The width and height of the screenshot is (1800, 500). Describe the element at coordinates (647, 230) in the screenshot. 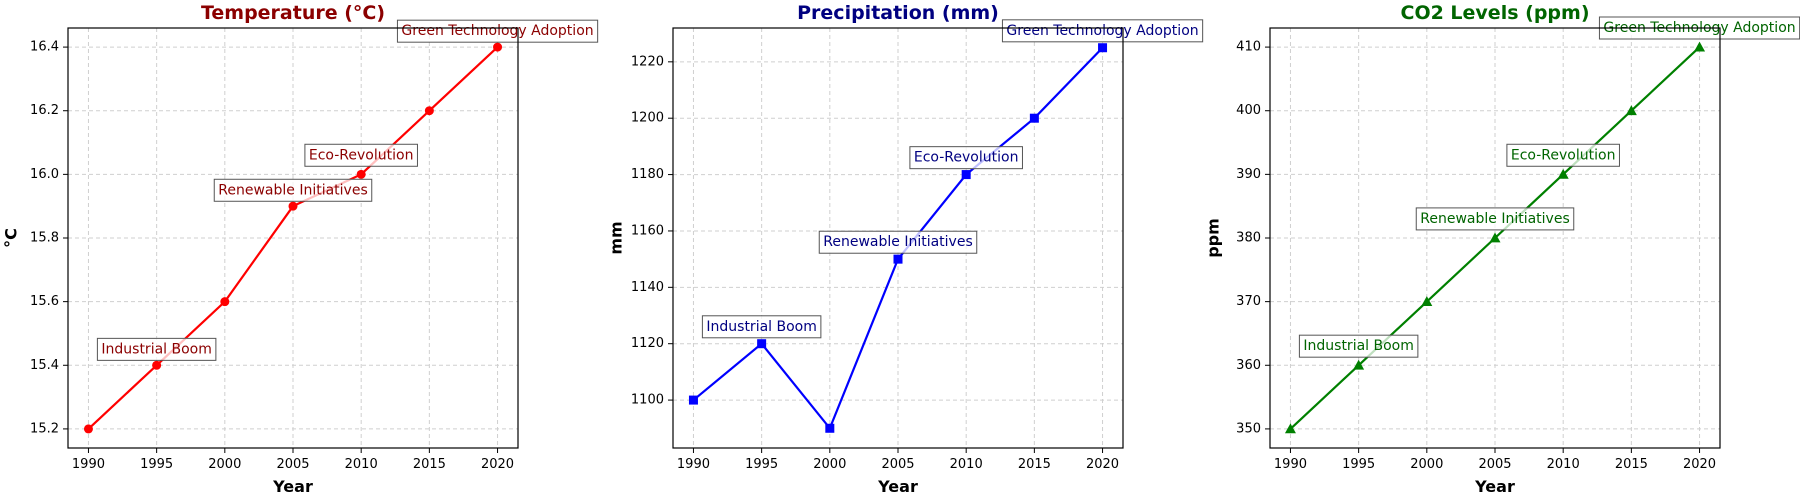

I see `y-tick-label: 1160` at that location.